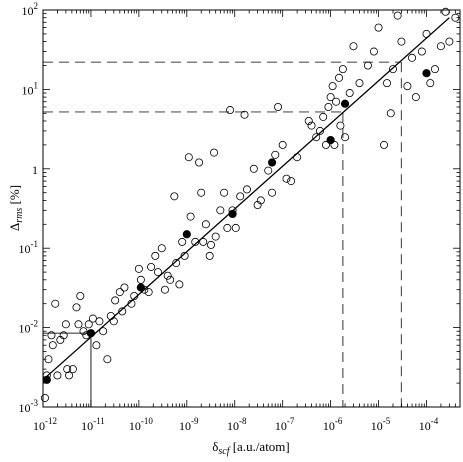  What do you see at coordinates (435, 421) in the screenshot?
I see `x-tick-label-exponent: -4` at bounding box center [435, 421].